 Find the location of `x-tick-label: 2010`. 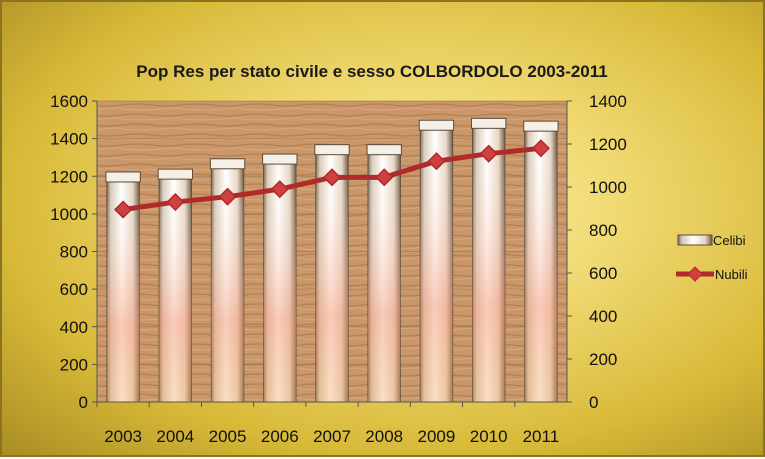

x-tick-label: 2010 is located at coordinates (489, 436).